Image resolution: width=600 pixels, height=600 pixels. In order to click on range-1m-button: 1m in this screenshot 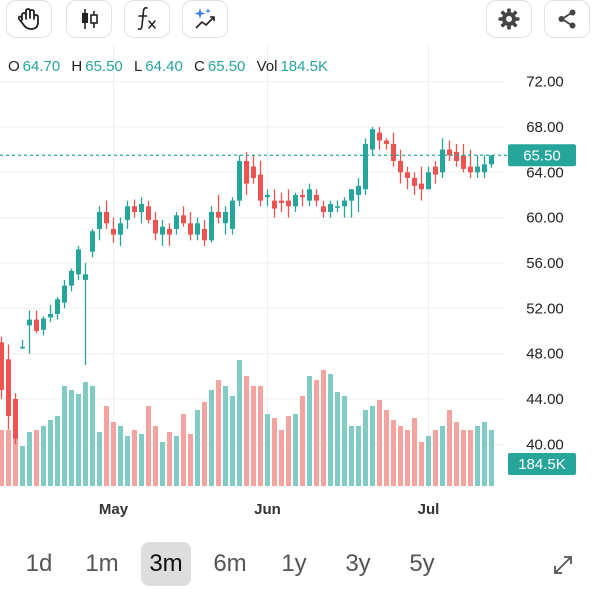, I will do `click(102, 563)`.